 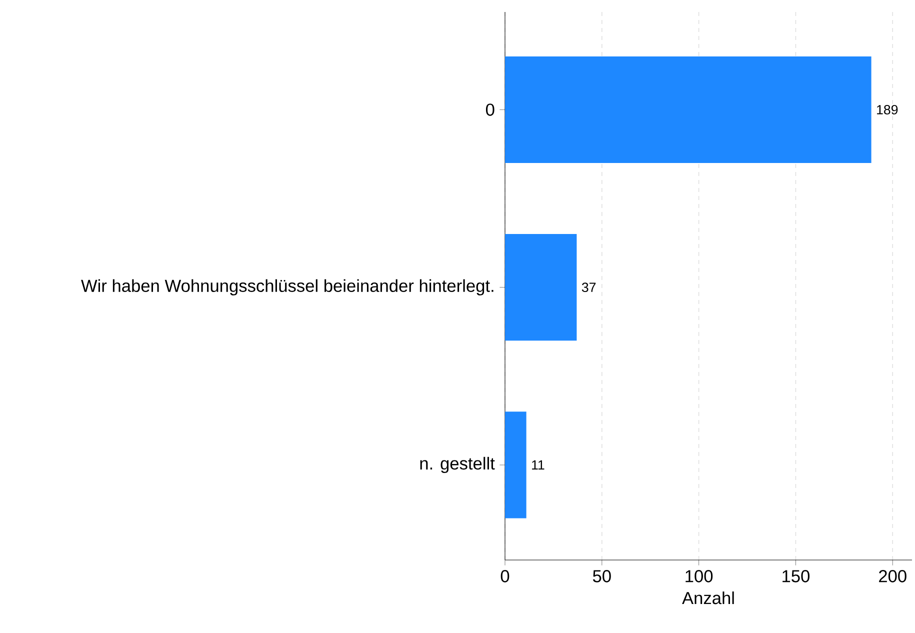 What do you see at coordinates (892, 576) in the screenshot?
I see `x-tick-label: 200` at bounding box center [892, 576].